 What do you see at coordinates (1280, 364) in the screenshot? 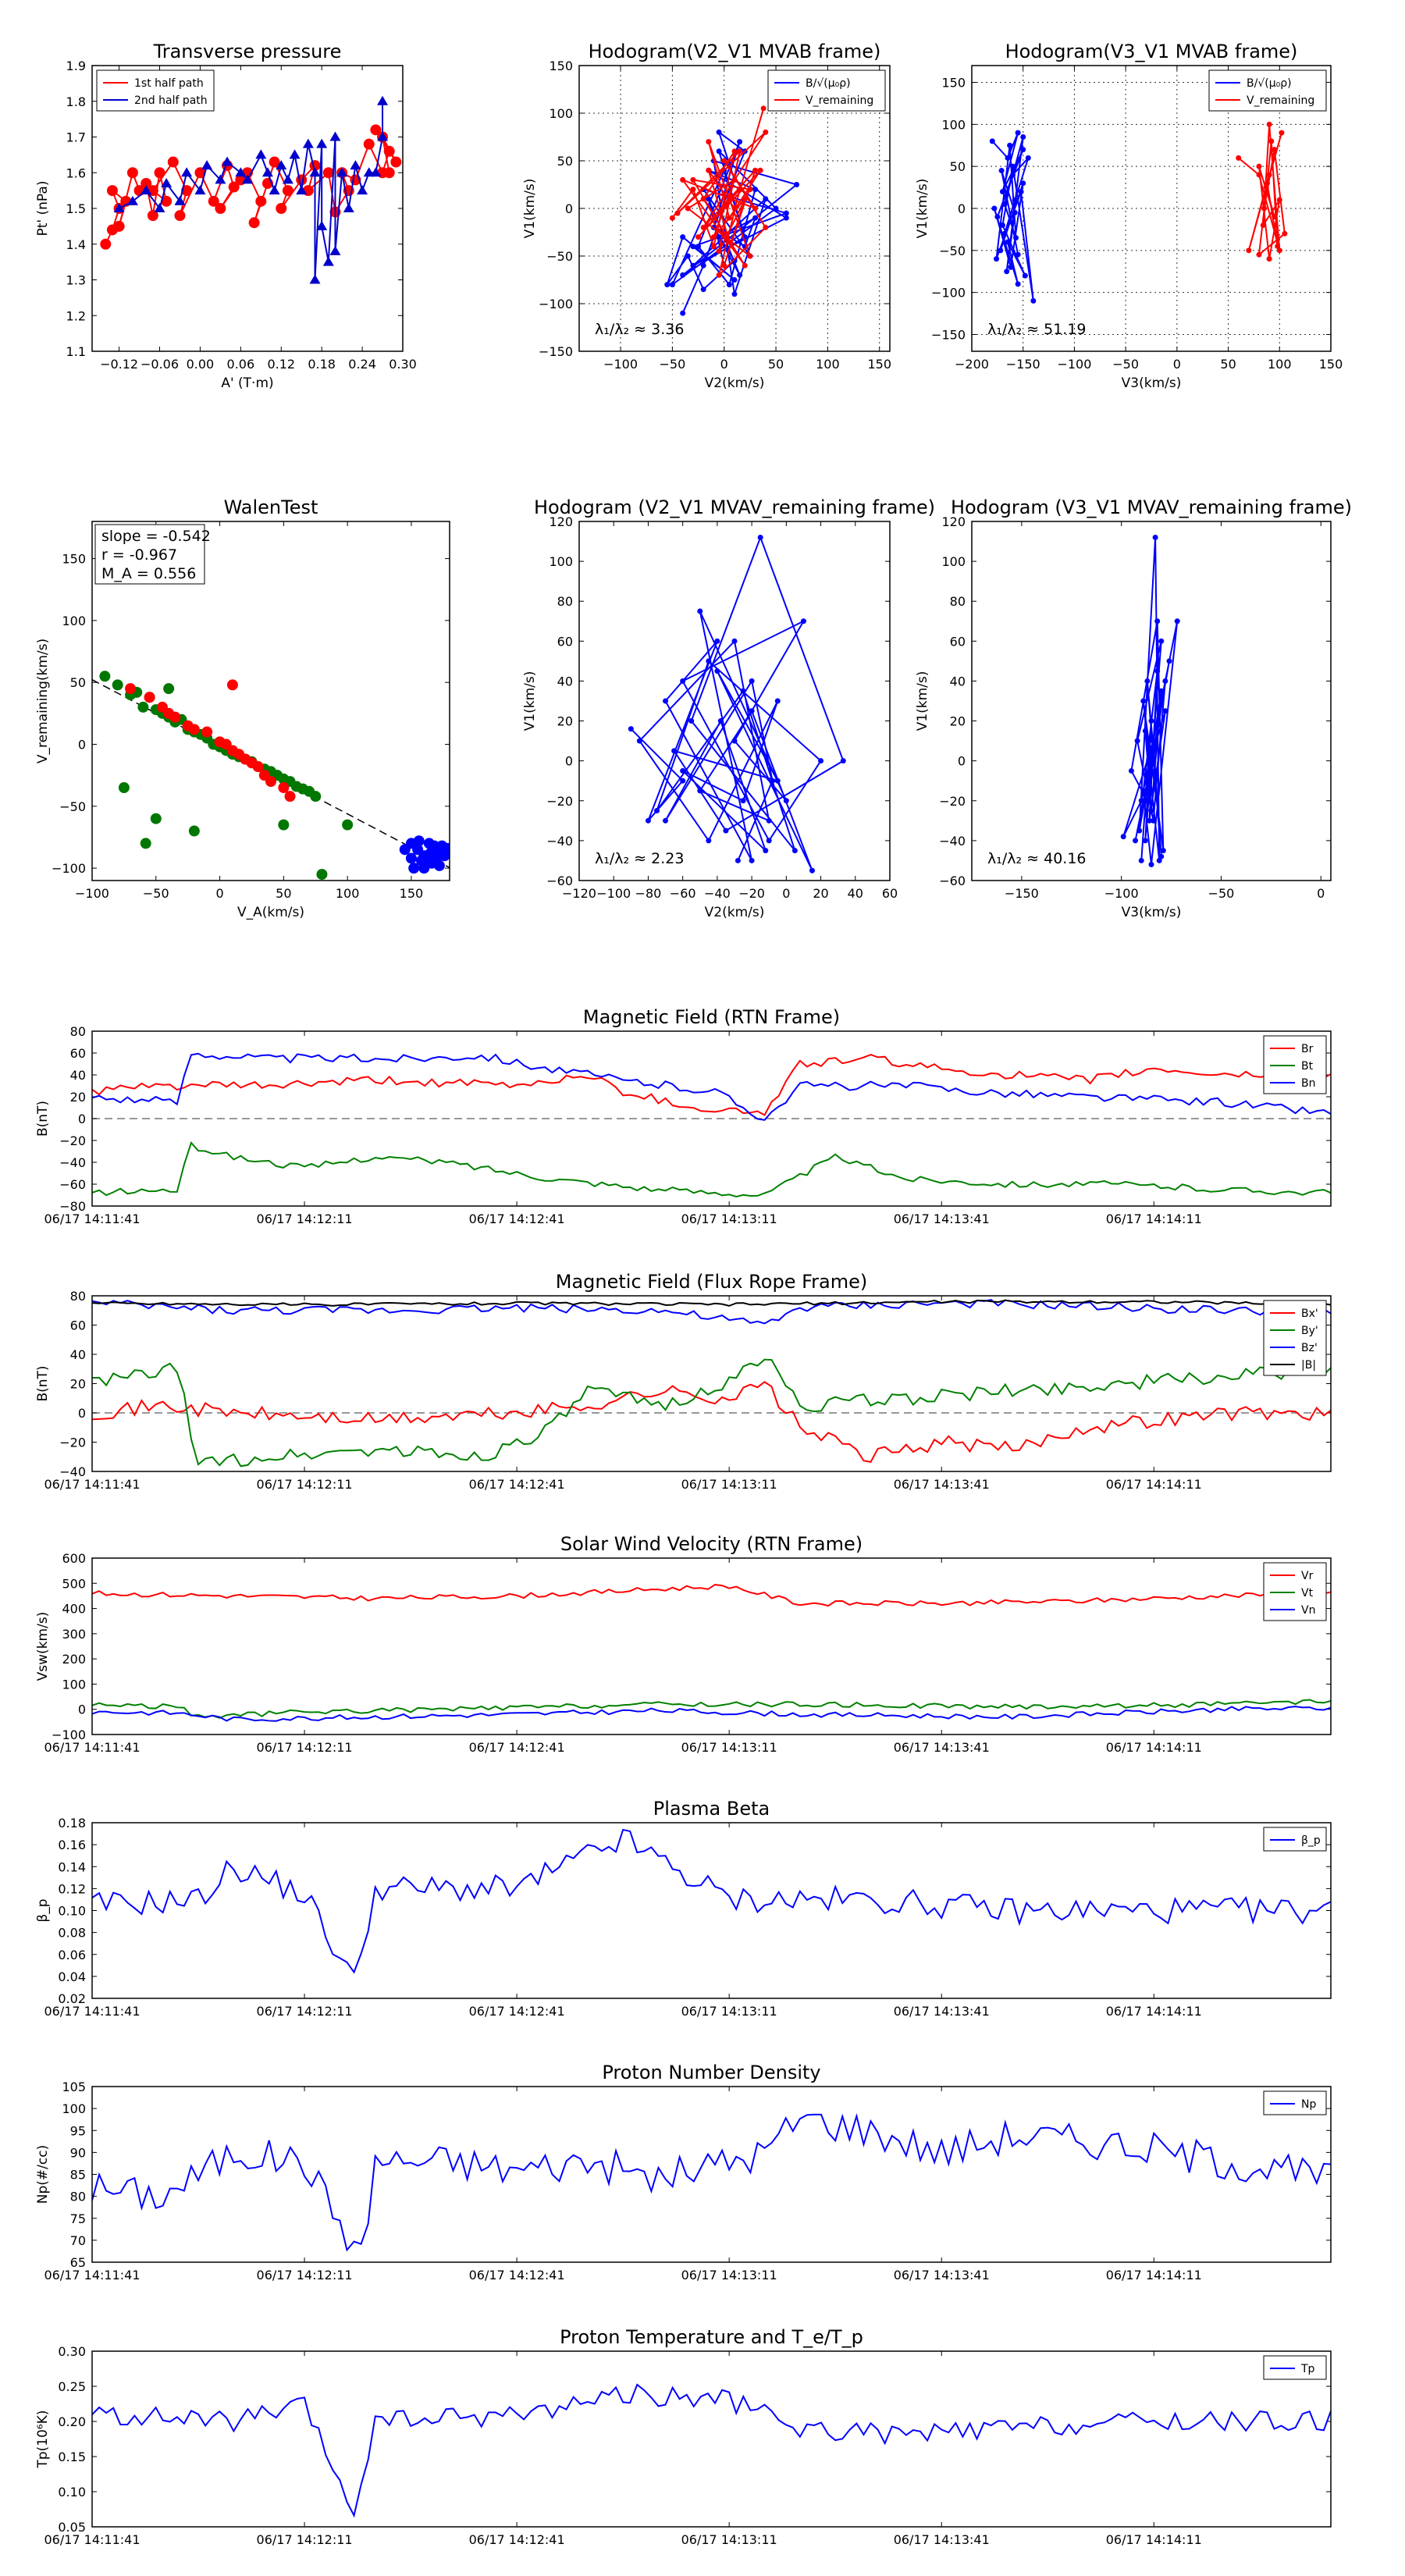
I see `x-tick-label: 100` at bounding box center [1280, 364].